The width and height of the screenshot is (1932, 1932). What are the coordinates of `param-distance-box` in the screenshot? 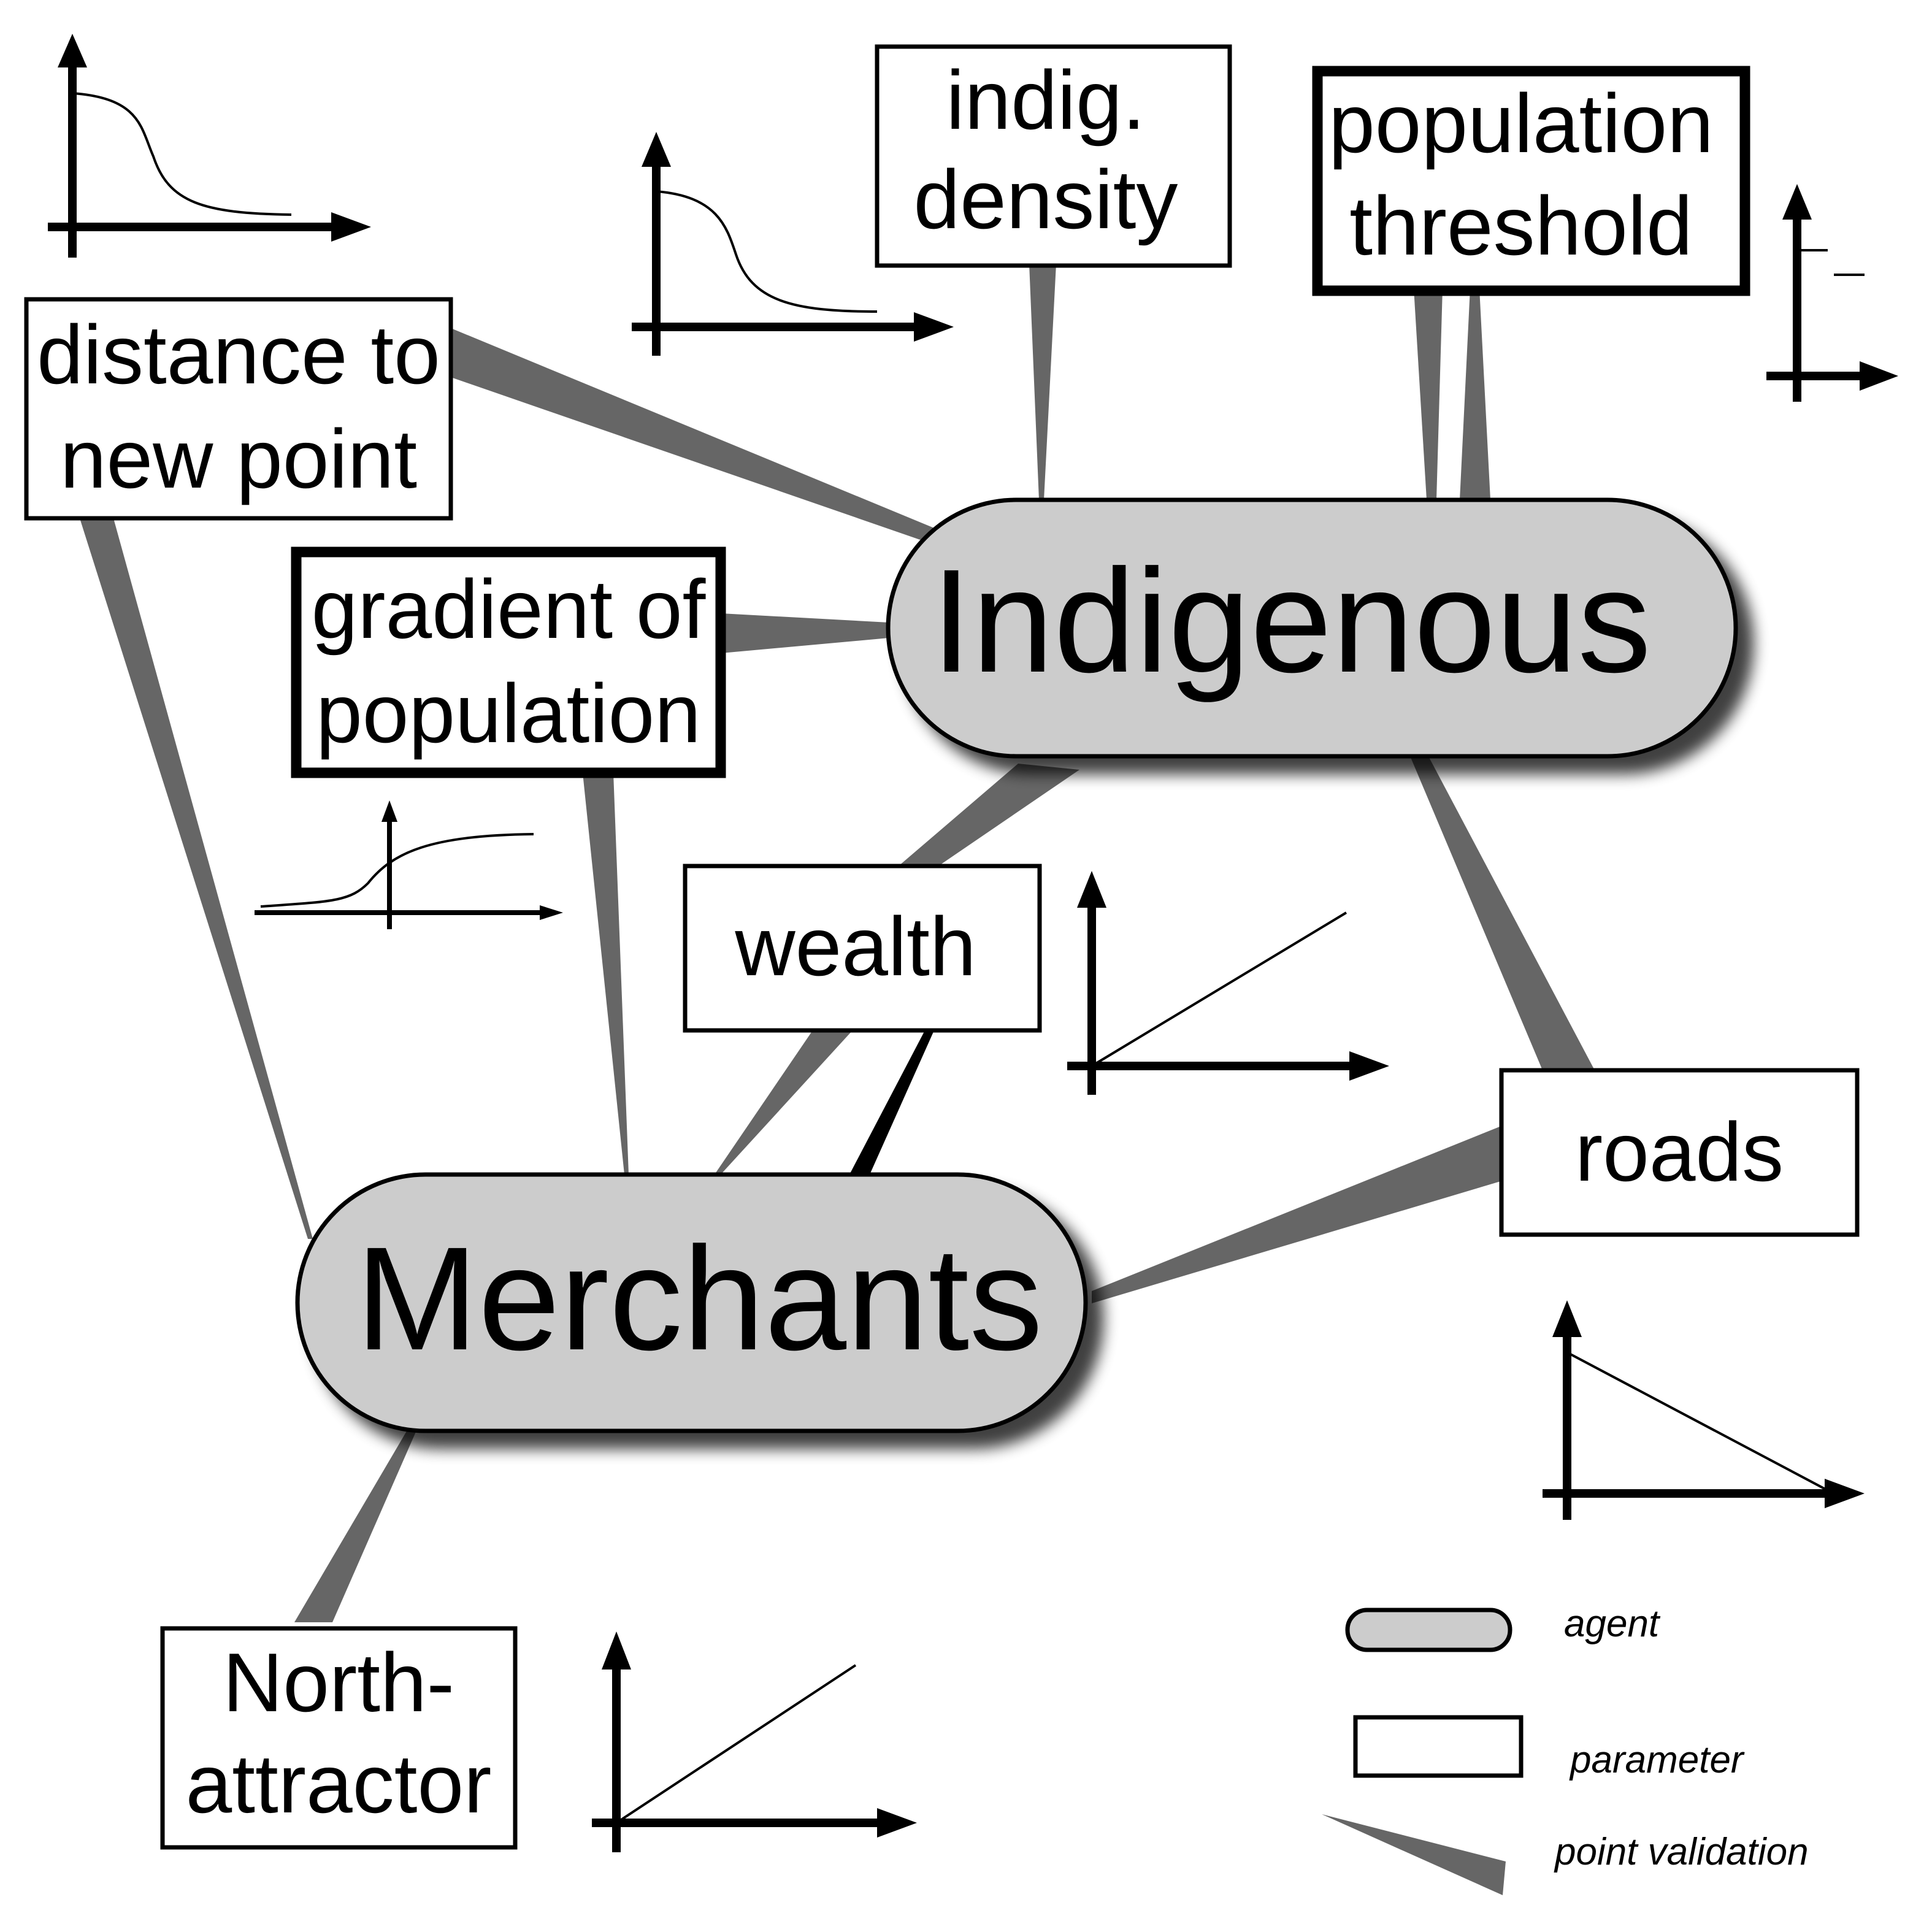 It's located at (238, 409).